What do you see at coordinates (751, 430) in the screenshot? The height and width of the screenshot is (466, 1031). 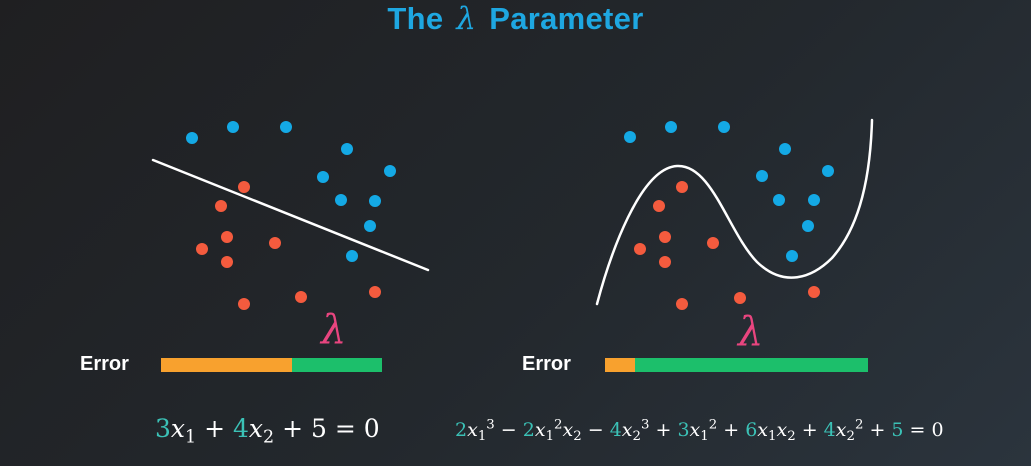 I see `right-eq-coef-6: 6` at bounding box center [751, 430].